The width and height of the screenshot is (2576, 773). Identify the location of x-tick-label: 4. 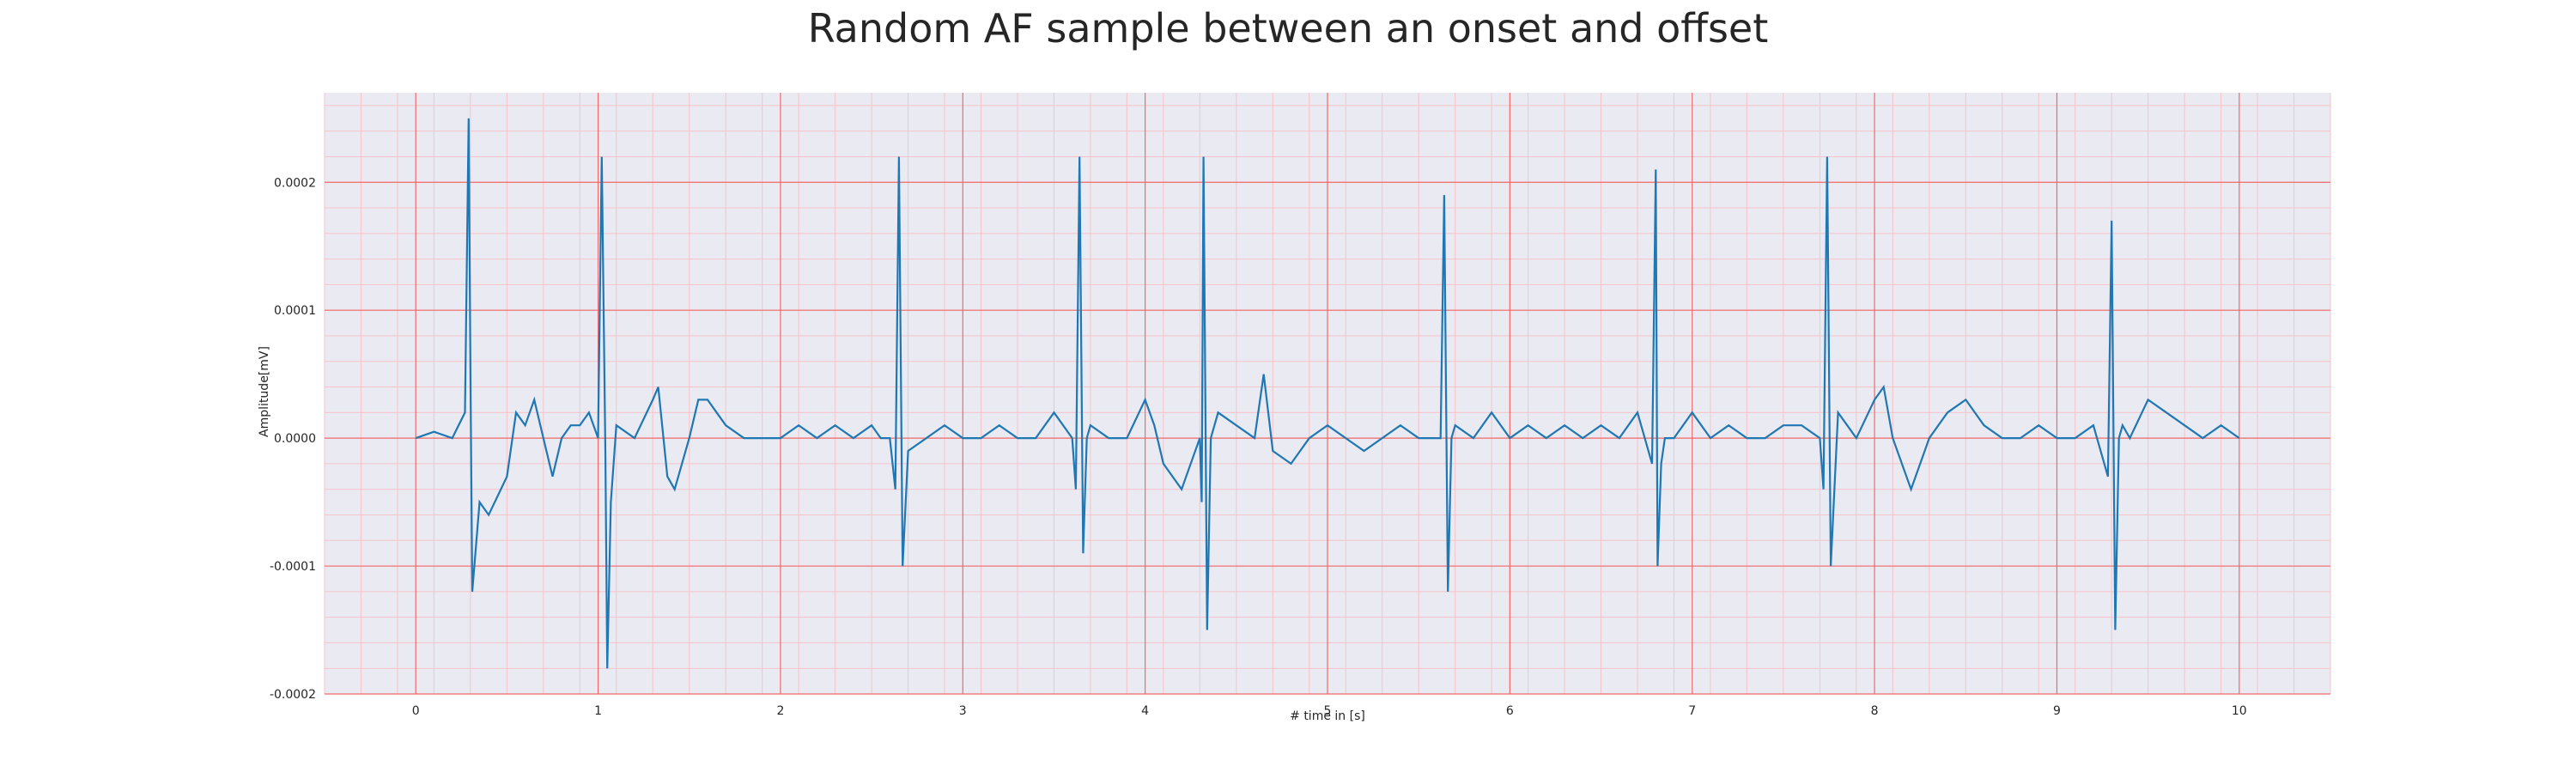
(1145, 711).